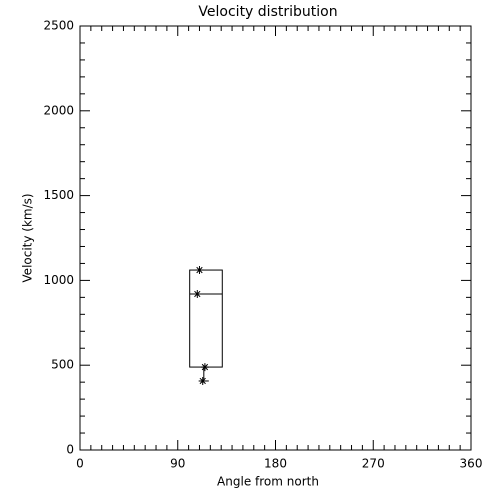  I want to click on x-tick-label: 90, so click(177, 464).